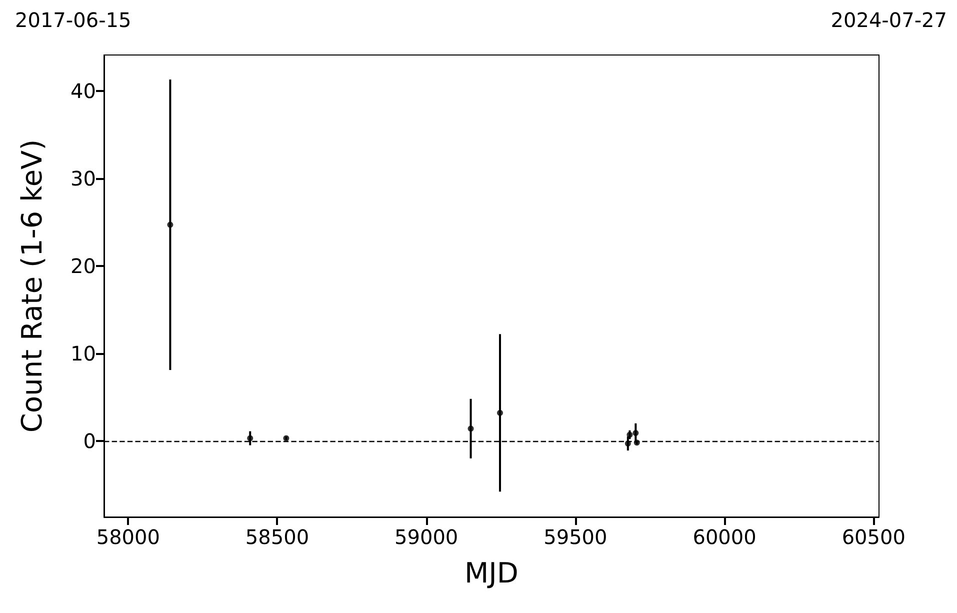 The width and height of the screenshot is (957, 613). What do you see at coordinates (576, 537) in the screenshot?
I see `x-tick-label: 59500` at bounding box center [576, 537].